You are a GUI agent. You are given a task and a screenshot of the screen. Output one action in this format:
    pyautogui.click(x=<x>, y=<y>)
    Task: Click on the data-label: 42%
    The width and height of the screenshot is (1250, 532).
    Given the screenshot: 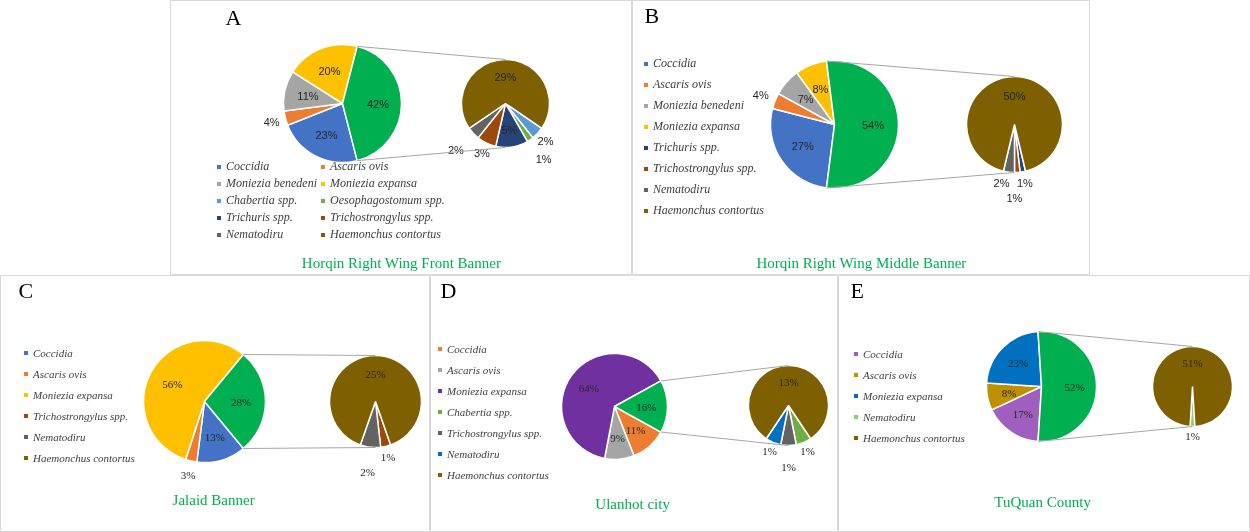 What is the action you would take?
    pyautogui.click(x=378, y=103)
    